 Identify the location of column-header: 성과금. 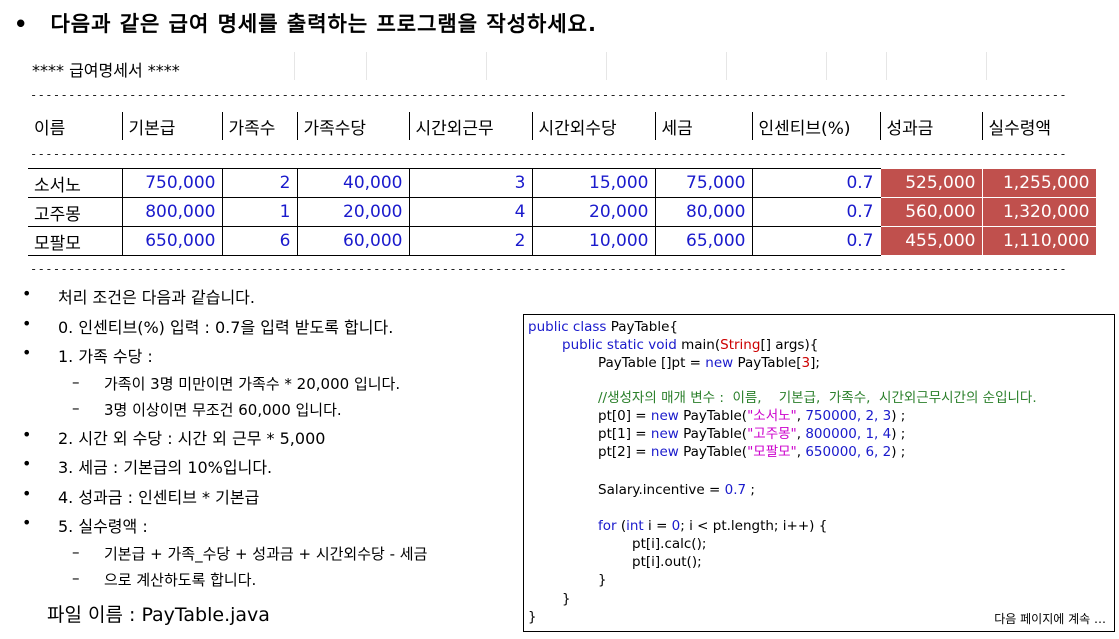
(930, 126).